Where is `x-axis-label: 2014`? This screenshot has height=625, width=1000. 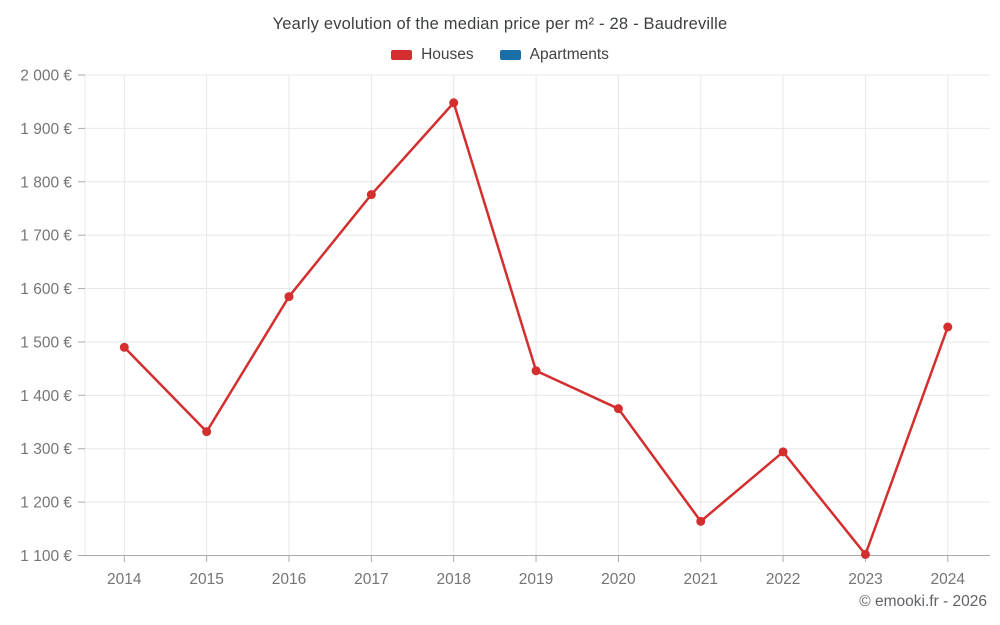
x-axis-label: 2014 is located at coordinates (124, 579).